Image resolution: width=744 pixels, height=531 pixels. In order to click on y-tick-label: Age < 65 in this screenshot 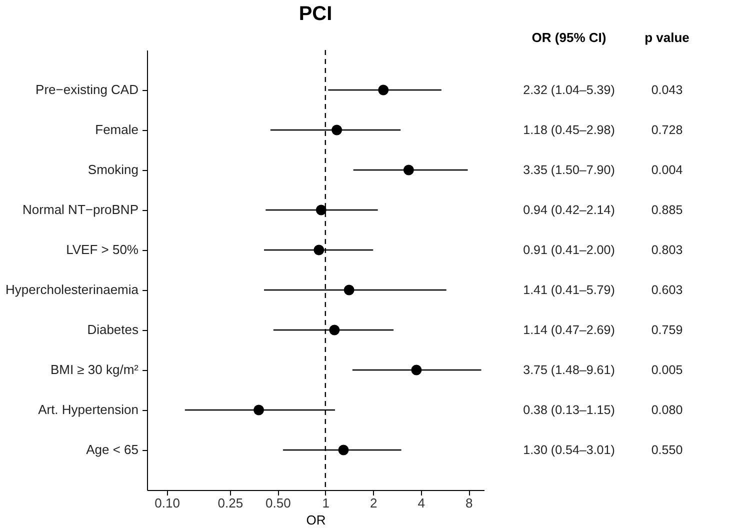, I will do `click(112, 449)`.